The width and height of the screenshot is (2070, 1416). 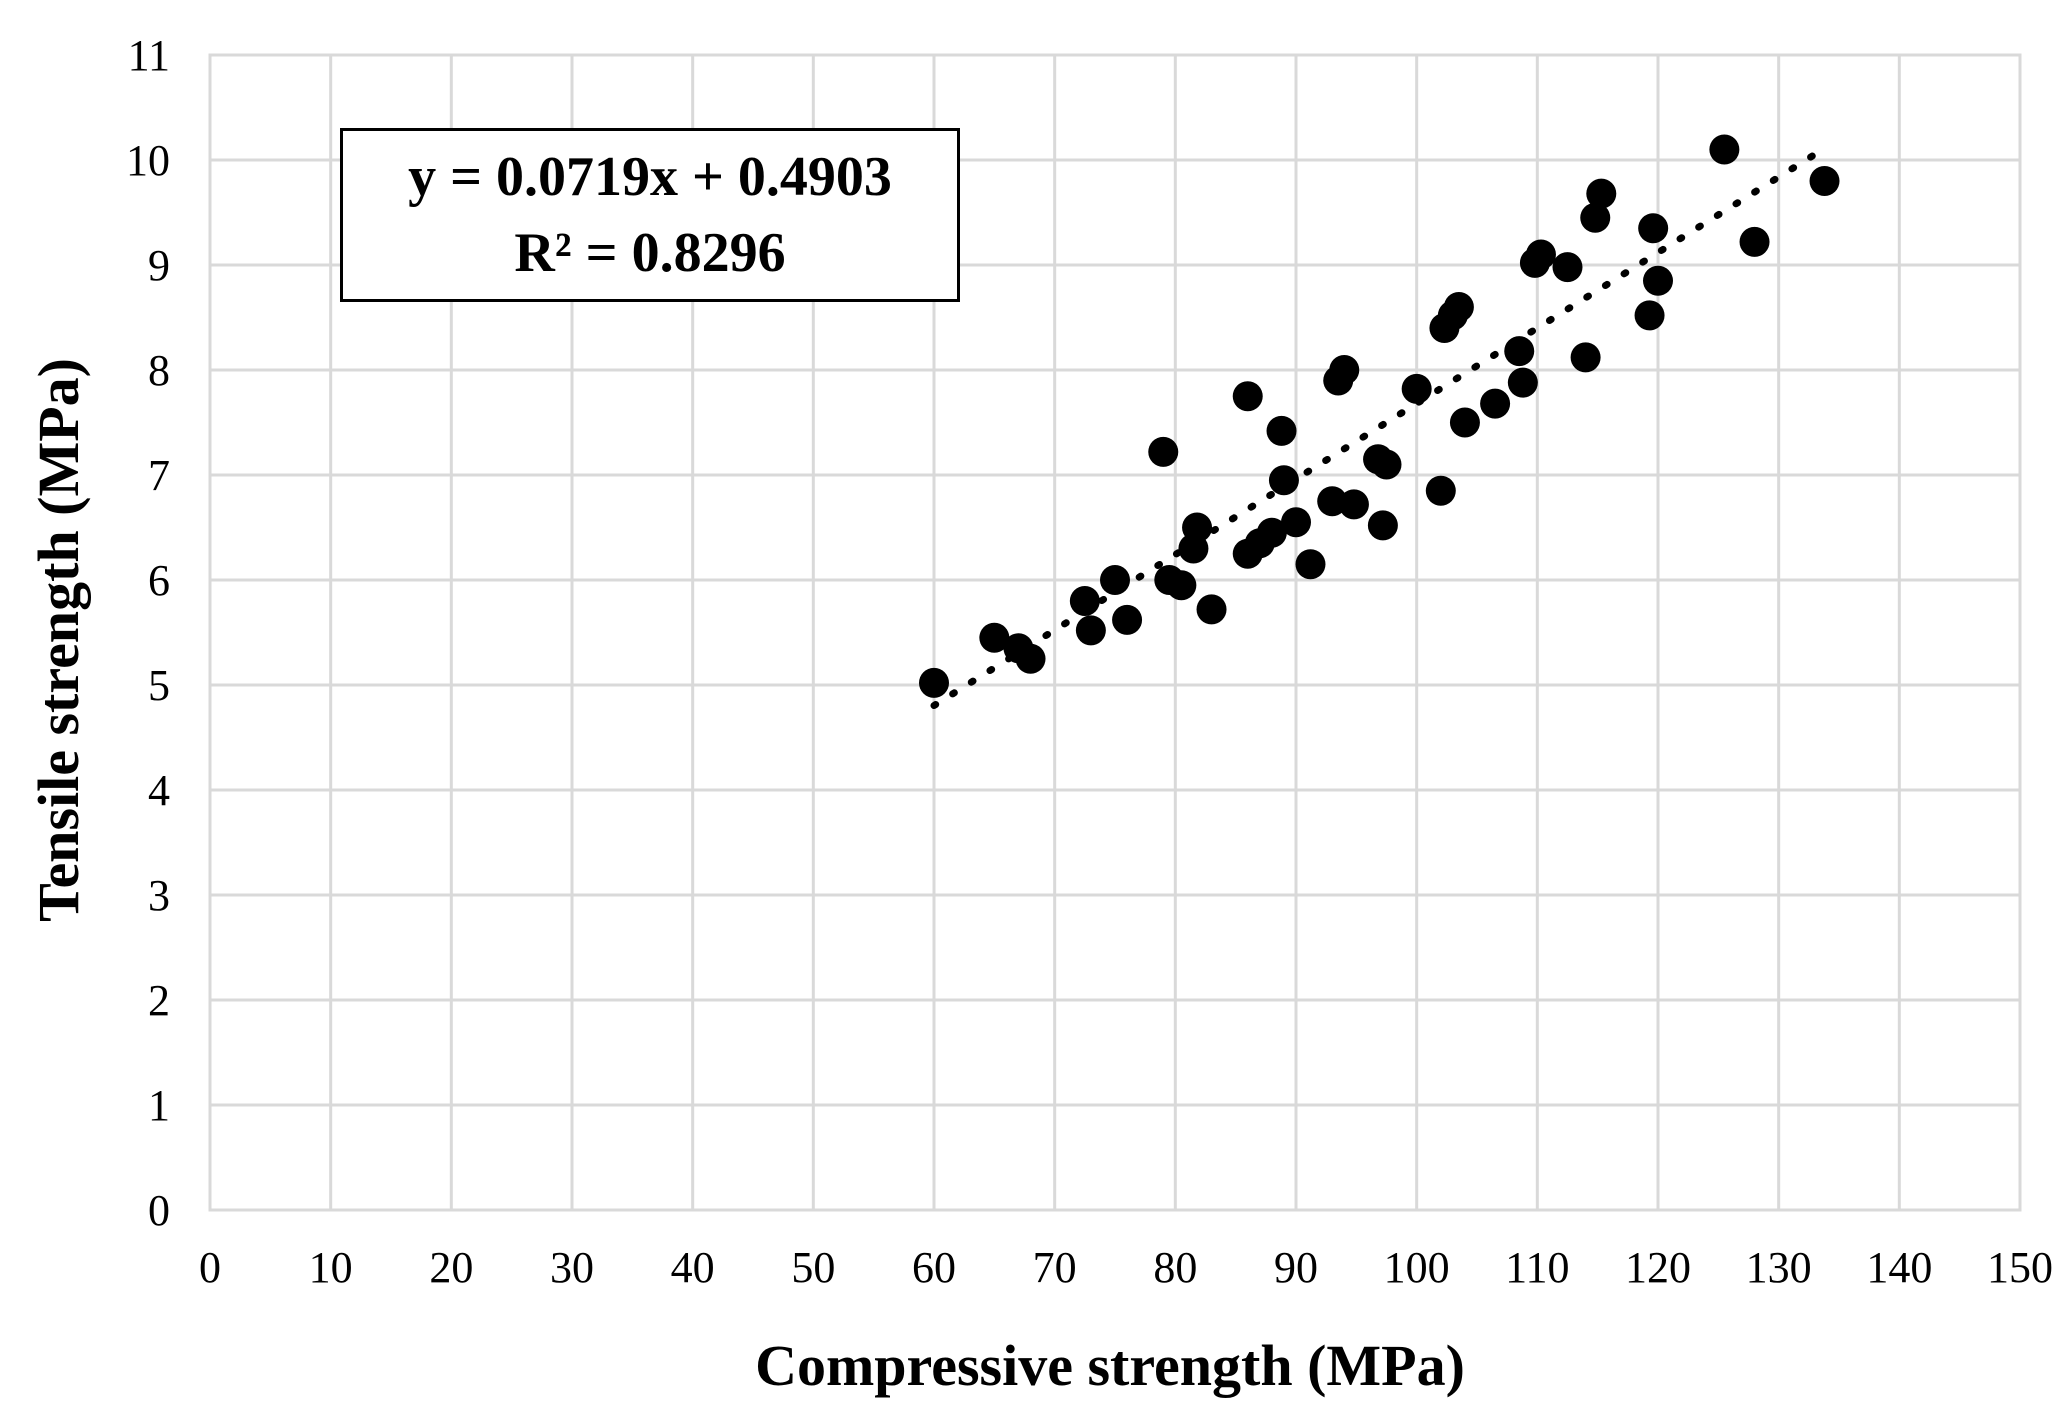 I want to click on x-tick-label: 140, so click(x=1899, y=1267).